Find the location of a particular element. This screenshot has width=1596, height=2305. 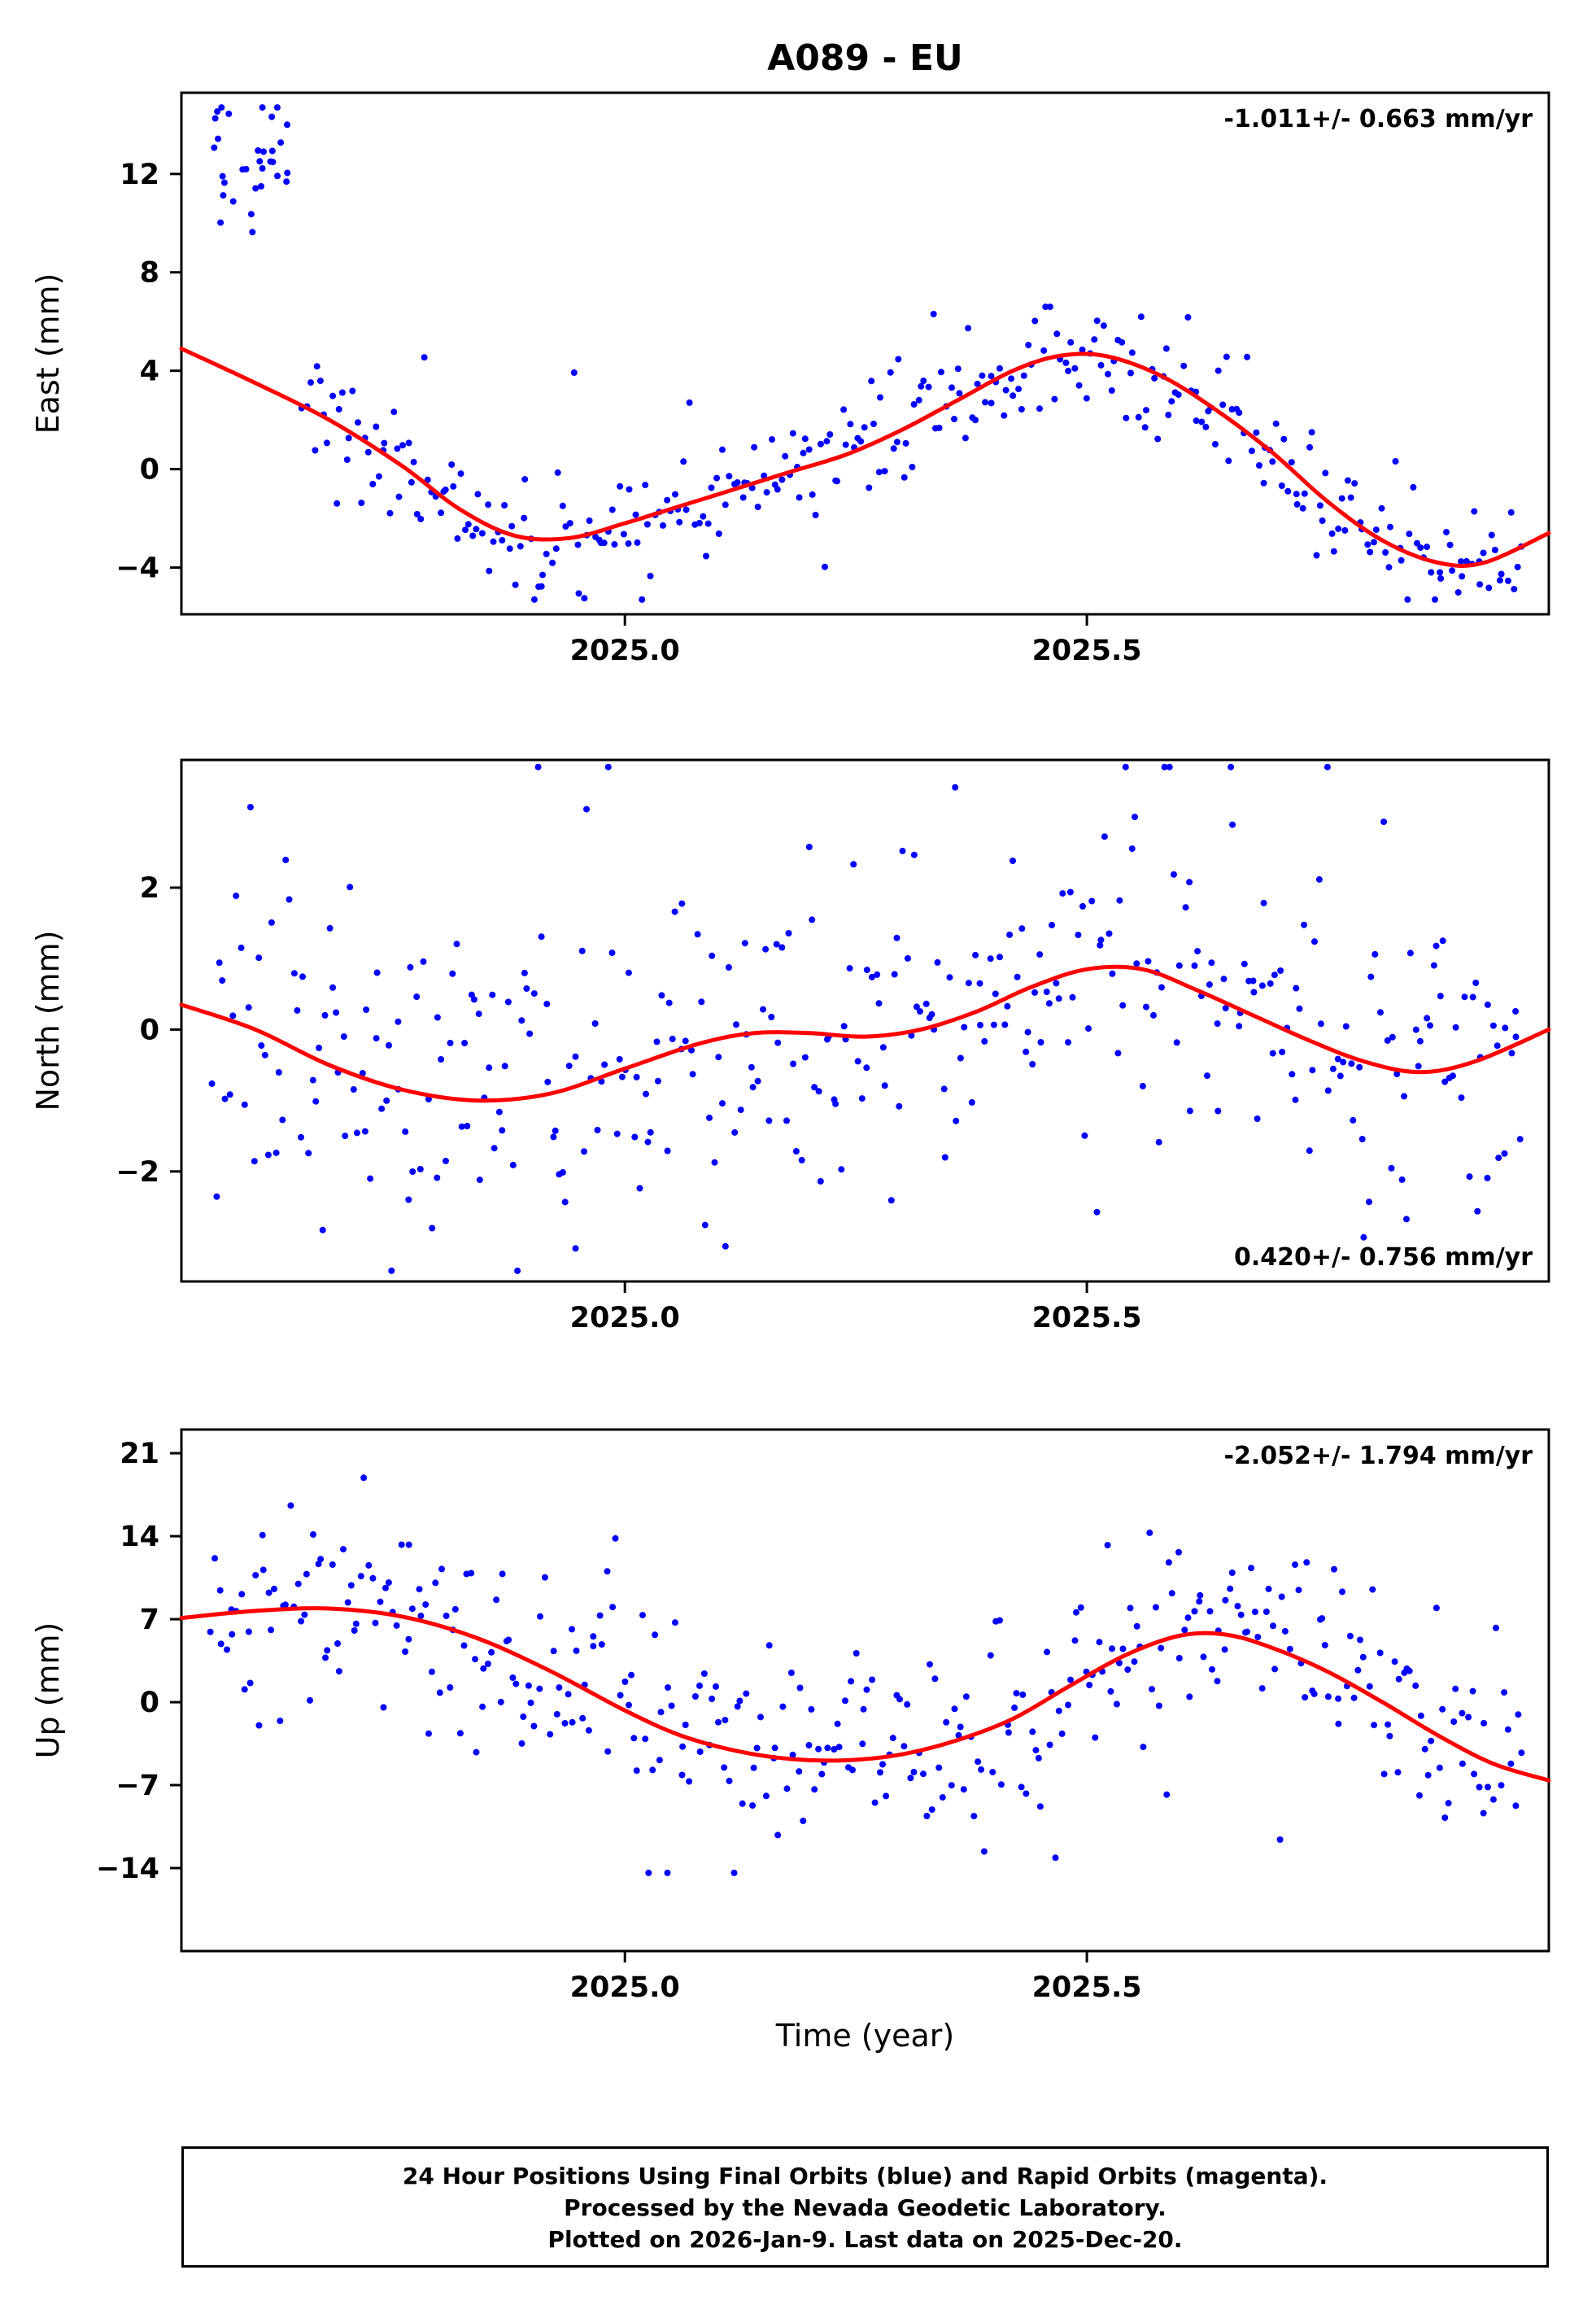

east-ytick-label: 12 is located at coordinates (139, 175).